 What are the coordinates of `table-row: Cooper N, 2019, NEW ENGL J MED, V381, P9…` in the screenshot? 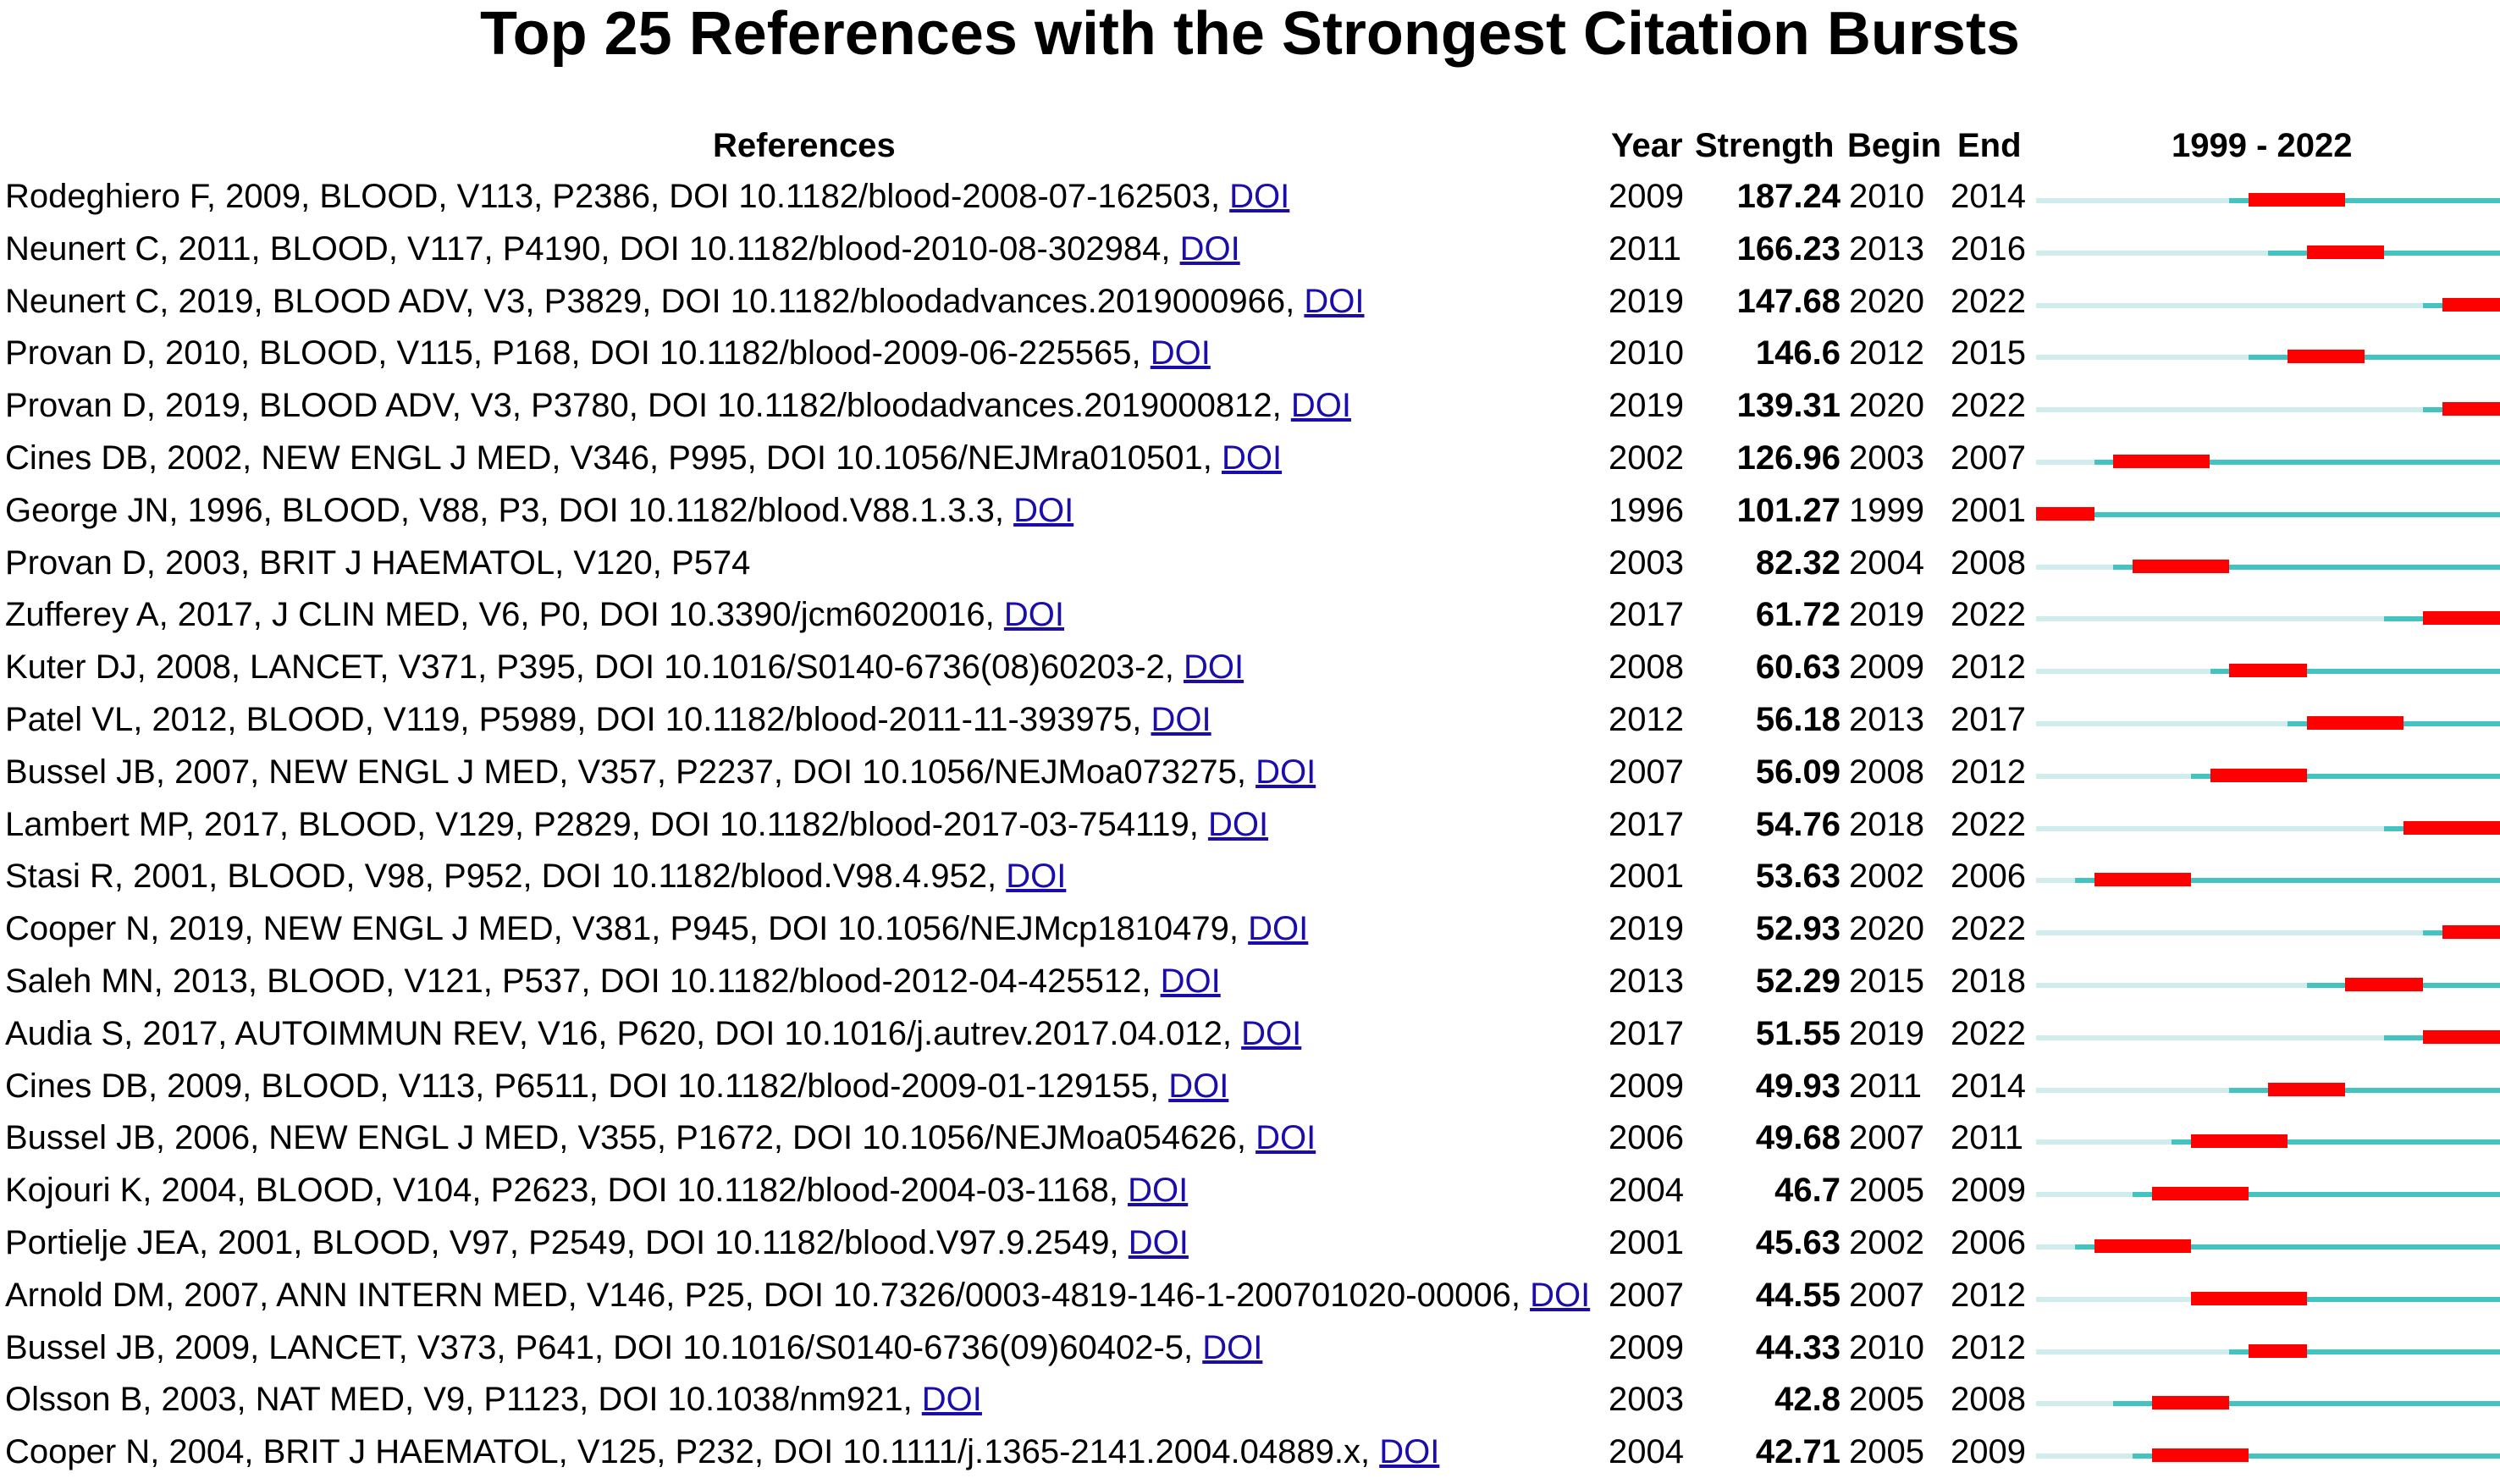 It's located at (1250, 934).